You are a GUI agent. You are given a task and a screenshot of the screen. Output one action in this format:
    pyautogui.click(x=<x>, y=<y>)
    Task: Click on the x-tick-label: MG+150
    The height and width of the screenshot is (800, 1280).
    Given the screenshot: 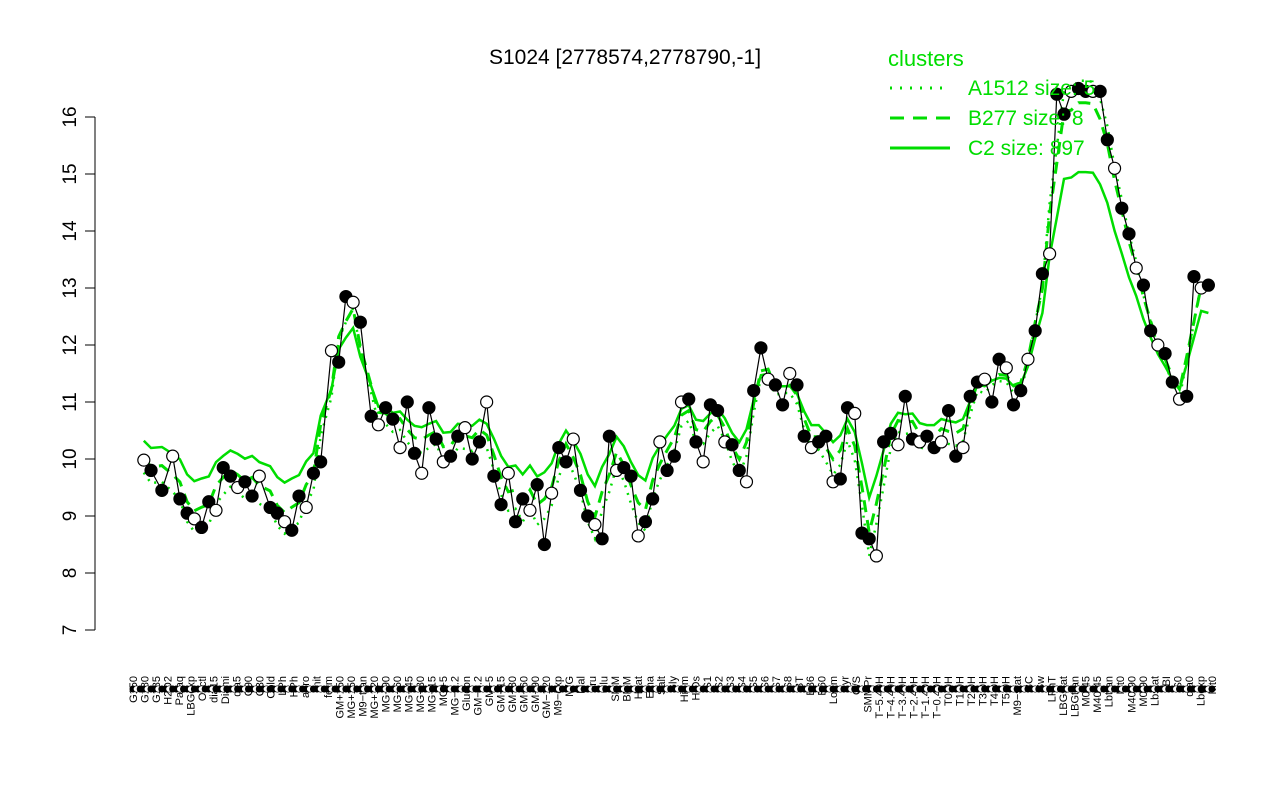 What is the action you would take?
    pyautogui.click(x=352, y=697)
    